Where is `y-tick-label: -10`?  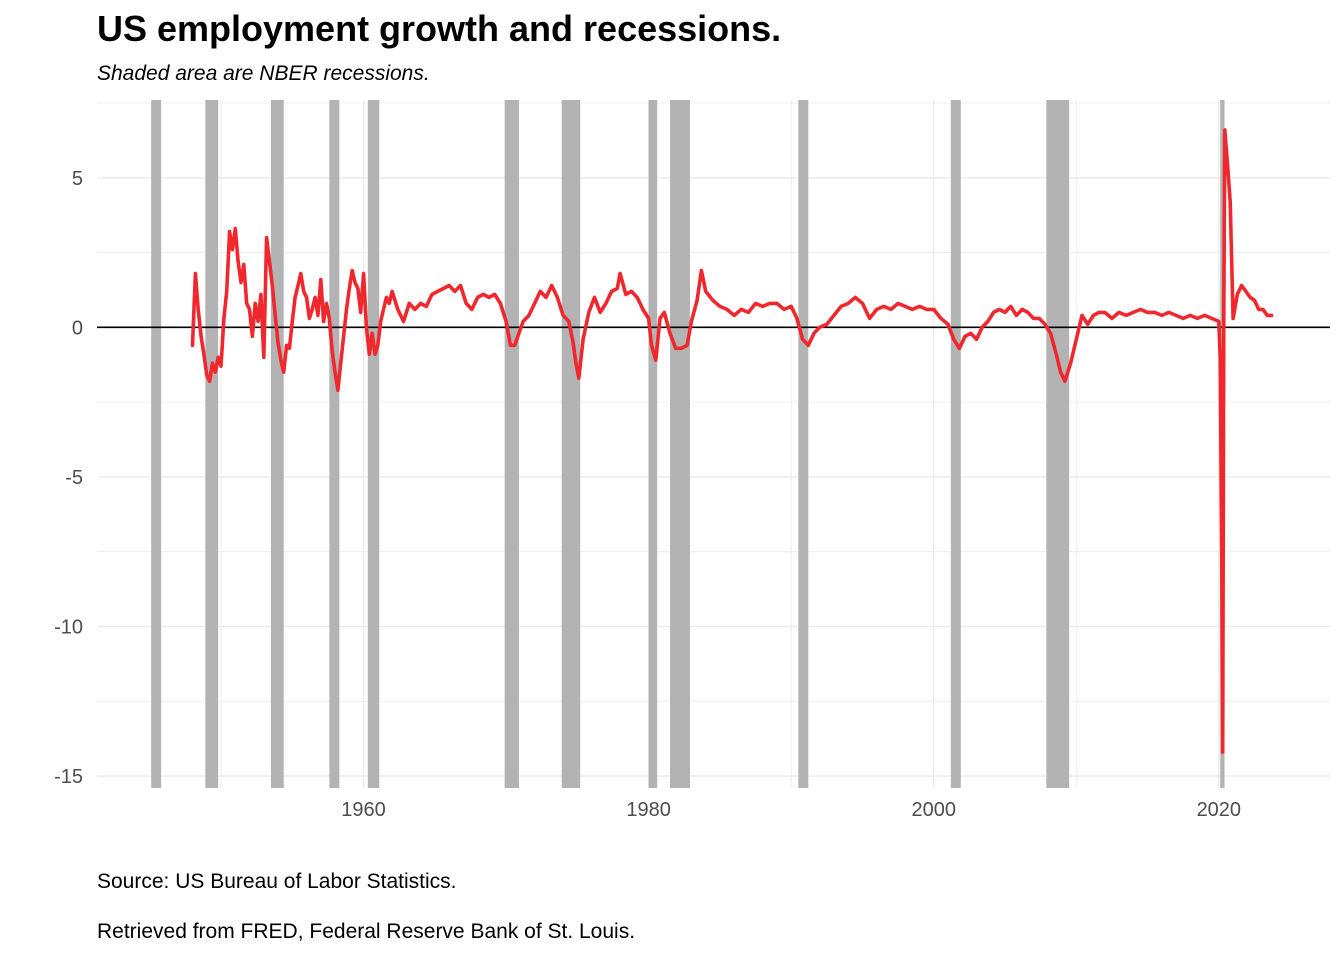
y-tick-label: -10 is located at coordinates (68, 627).